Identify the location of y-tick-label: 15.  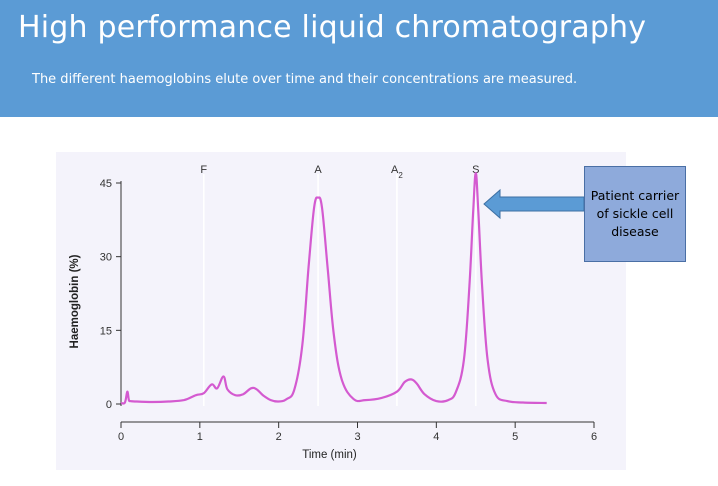
(106, 331).